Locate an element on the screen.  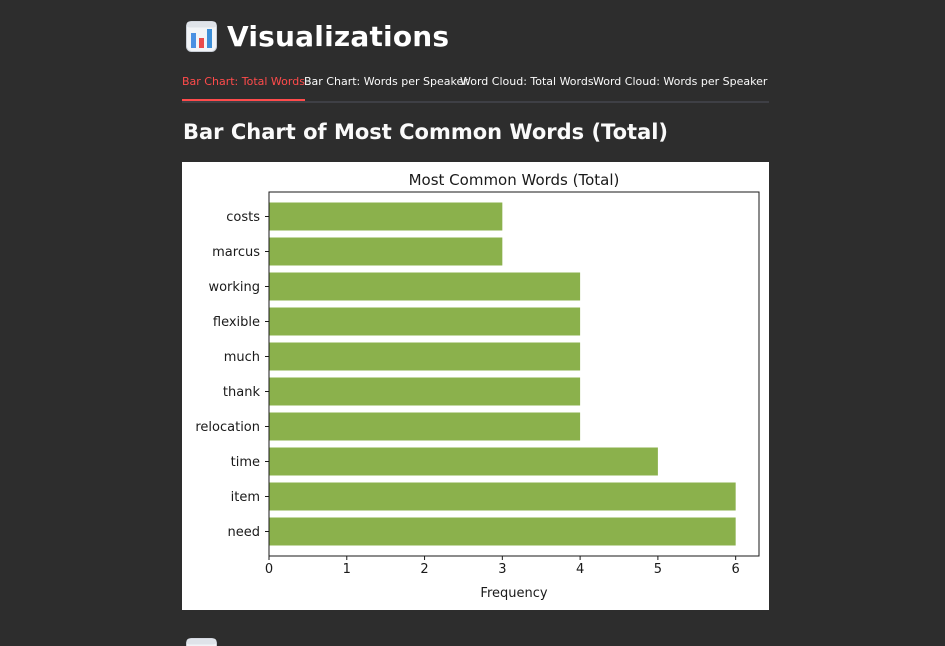
y-tick-label: thank is located at coordinates (242, 392).